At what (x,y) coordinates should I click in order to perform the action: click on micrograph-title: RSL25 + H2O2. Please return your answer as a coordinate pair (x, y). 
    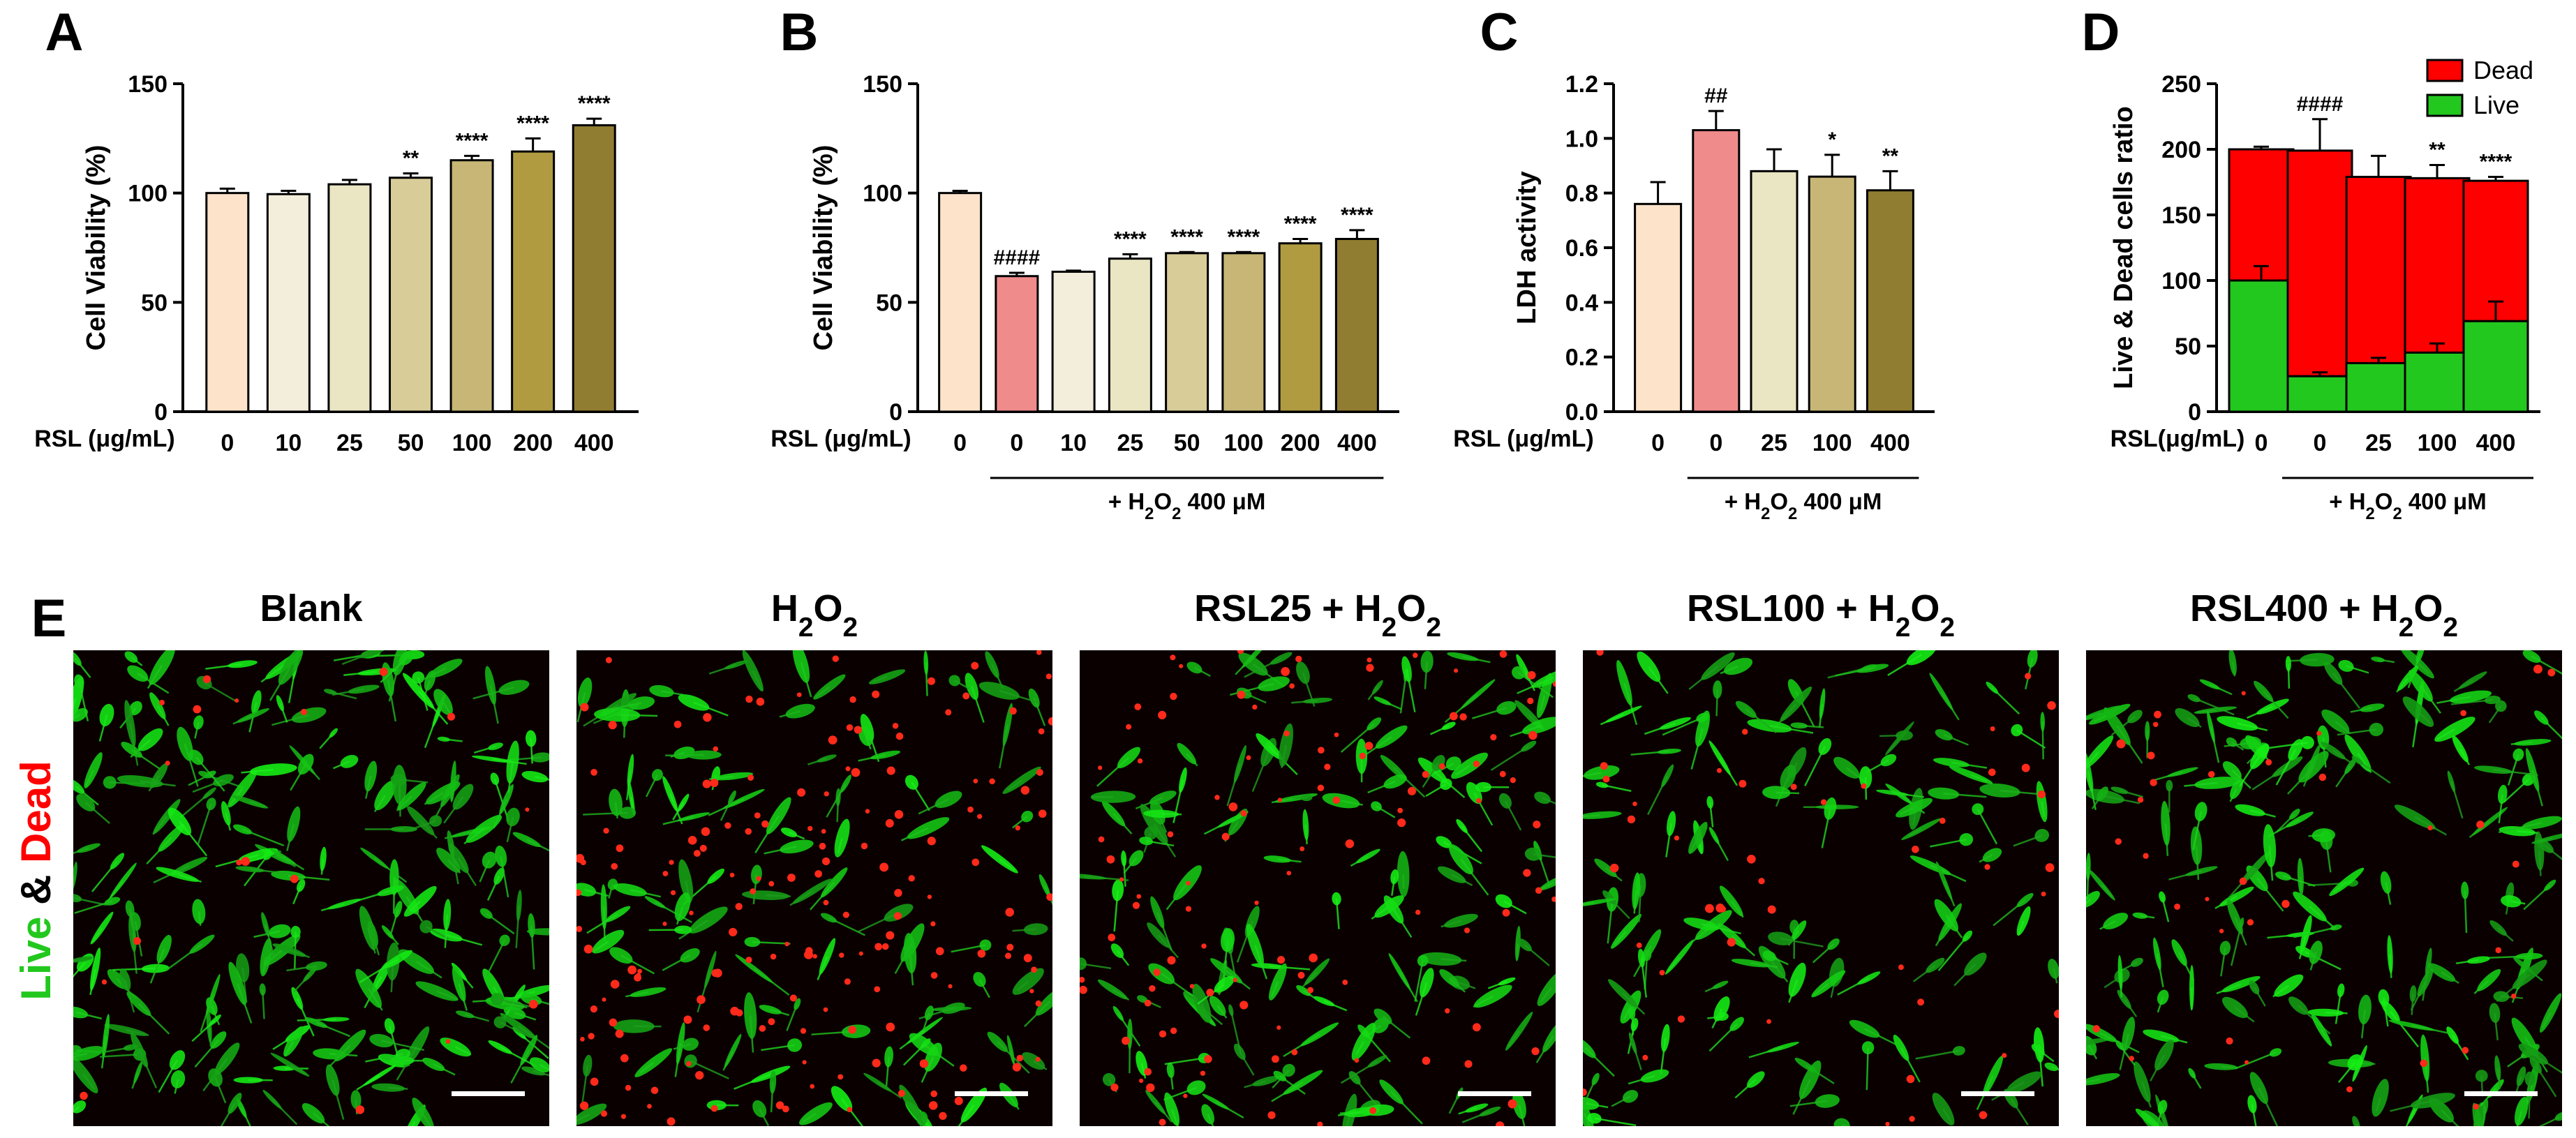
    Looking at the image, I should click on (1317, 615).